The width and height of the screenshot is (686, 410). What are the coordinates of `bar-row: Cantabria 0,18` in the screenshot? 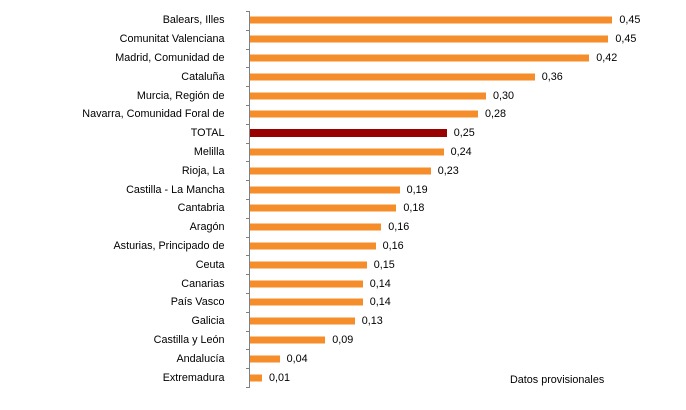 It's located at (343, 208).